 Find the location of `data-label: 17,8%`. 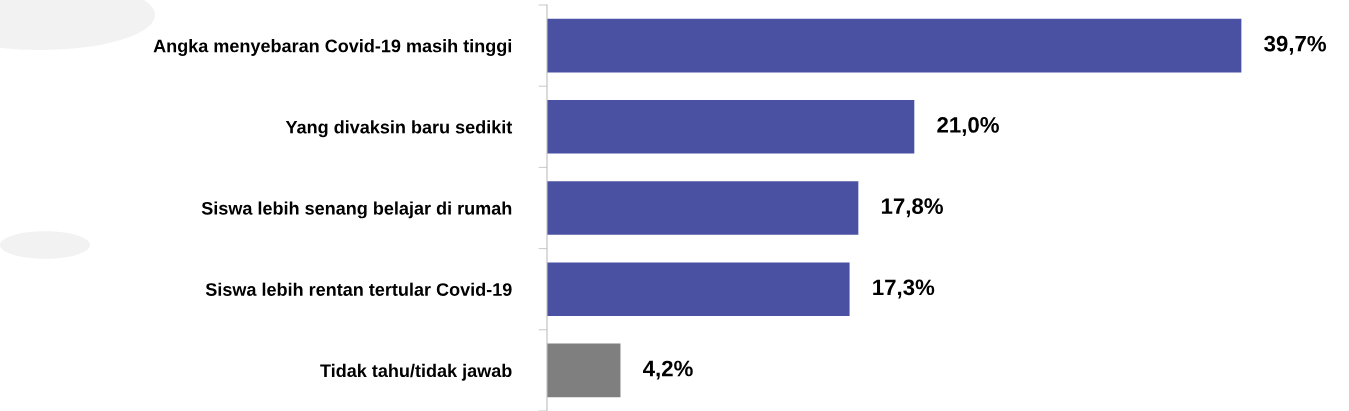

data-label: 17,8% is located at coordinates (912, 208).